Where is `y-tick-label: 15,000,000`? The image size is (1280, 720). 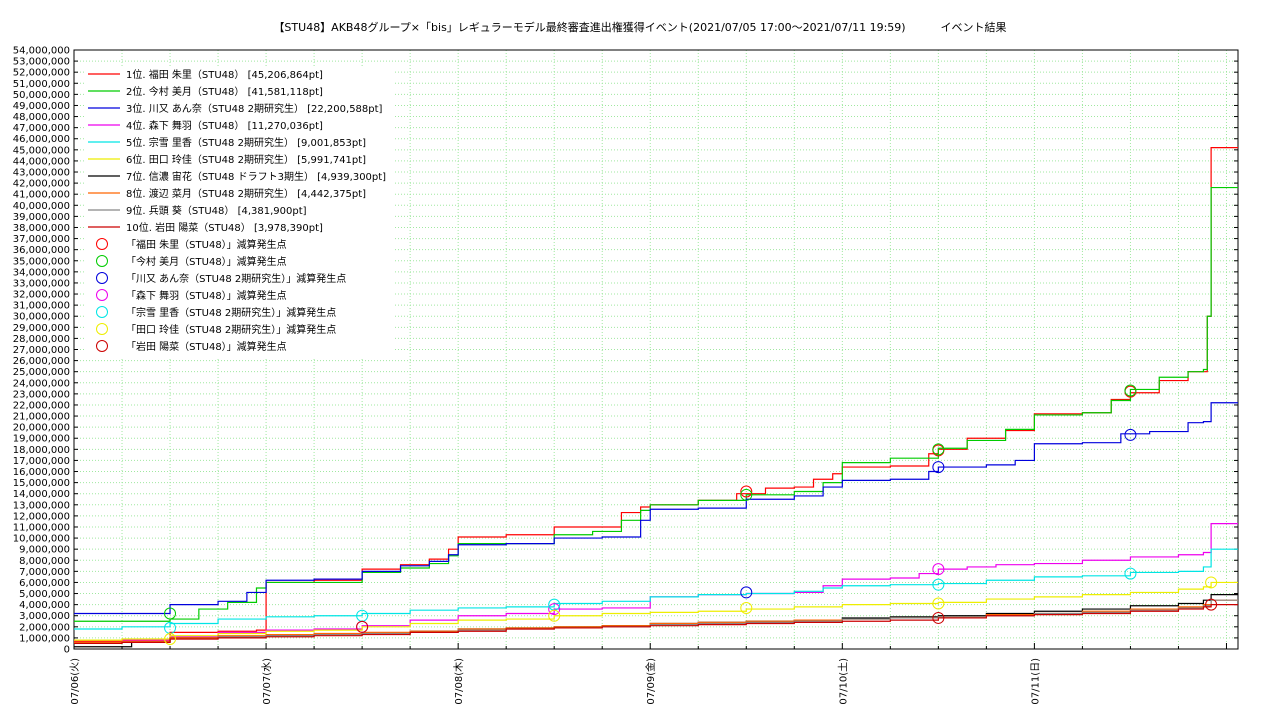 y-tick-label: 15,000,000 is located at coordinates (41, 483).